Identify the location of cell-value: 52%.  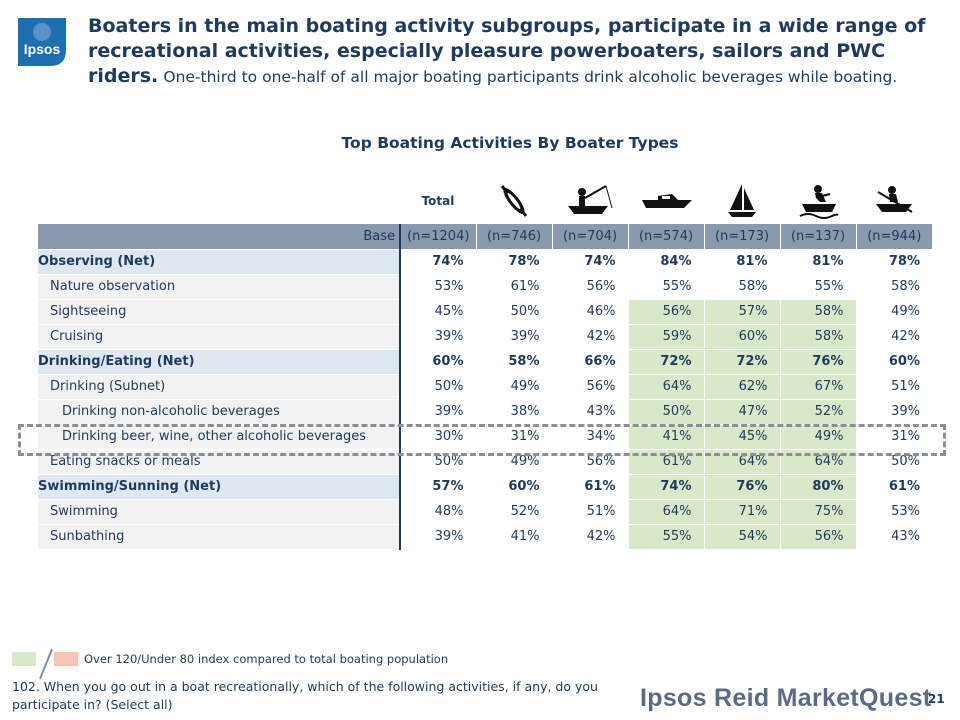
(513, 512).